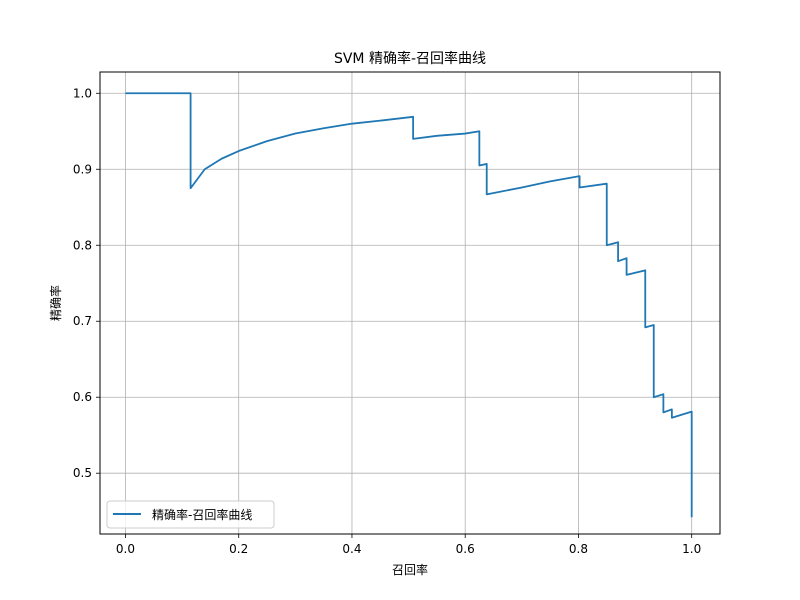 The height and width of the screenshot is (600, 800). Describe the element at coordinates (82, 321) in the screenshot. I see `y-tick-label: 0.7` at that location.